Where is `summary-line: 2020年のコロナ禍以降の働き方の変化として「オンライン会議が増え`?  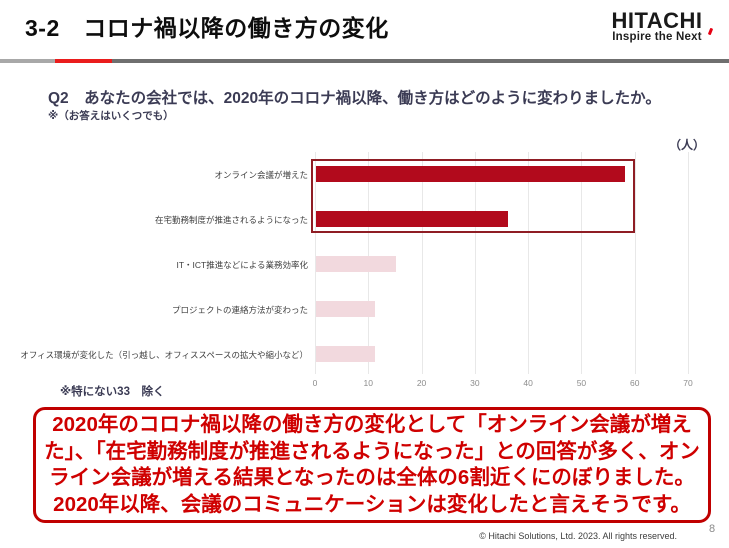
summary-line: 2020年のコロナ禍以降の働き方の変化として「オンライン会議が増え is located at coordinates (372, 424).